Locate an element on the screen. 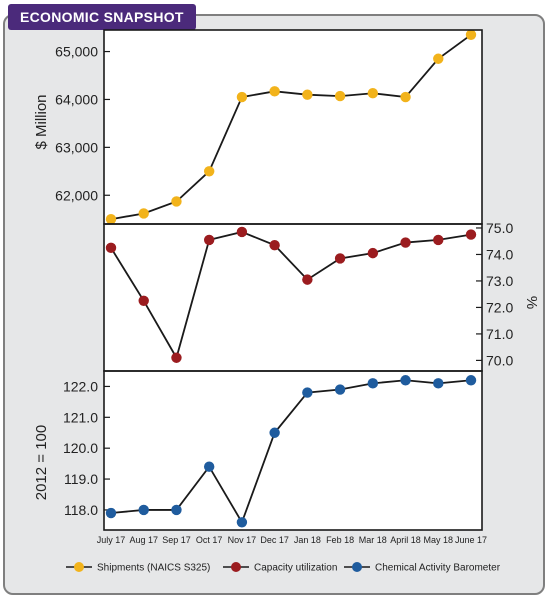 The image size is (550, 599). y-tick-label: 62,000 is located at coordinates (76, 195).